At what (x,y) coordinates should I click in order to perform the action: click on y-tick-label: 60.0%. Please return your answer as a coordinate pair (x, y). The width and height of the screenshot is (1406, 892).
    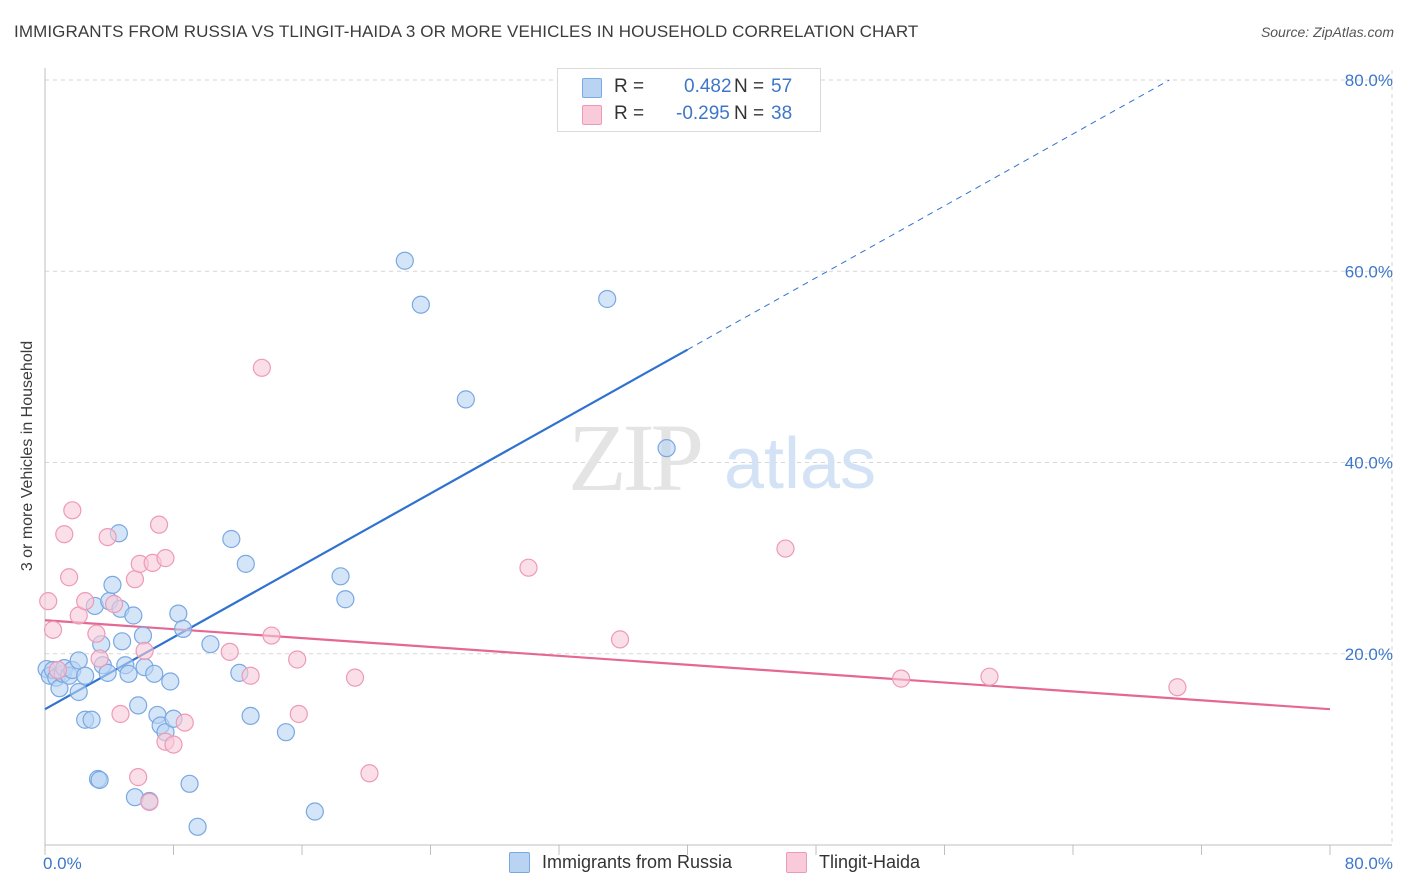
    Looking at the image, I should click on (1369, 271).